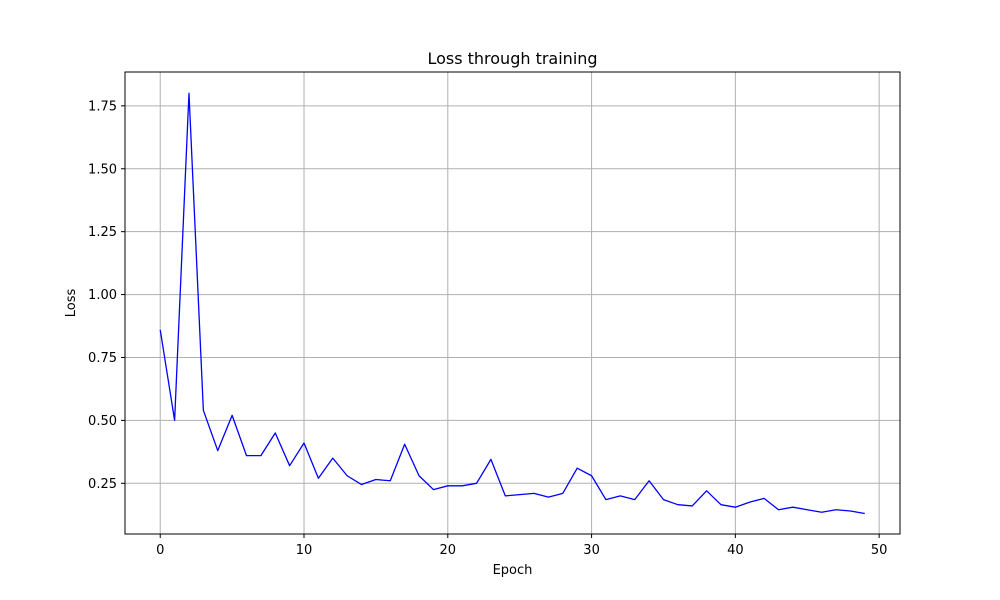  I want to click on y-tick-label: 0.50, so click(102, 421).